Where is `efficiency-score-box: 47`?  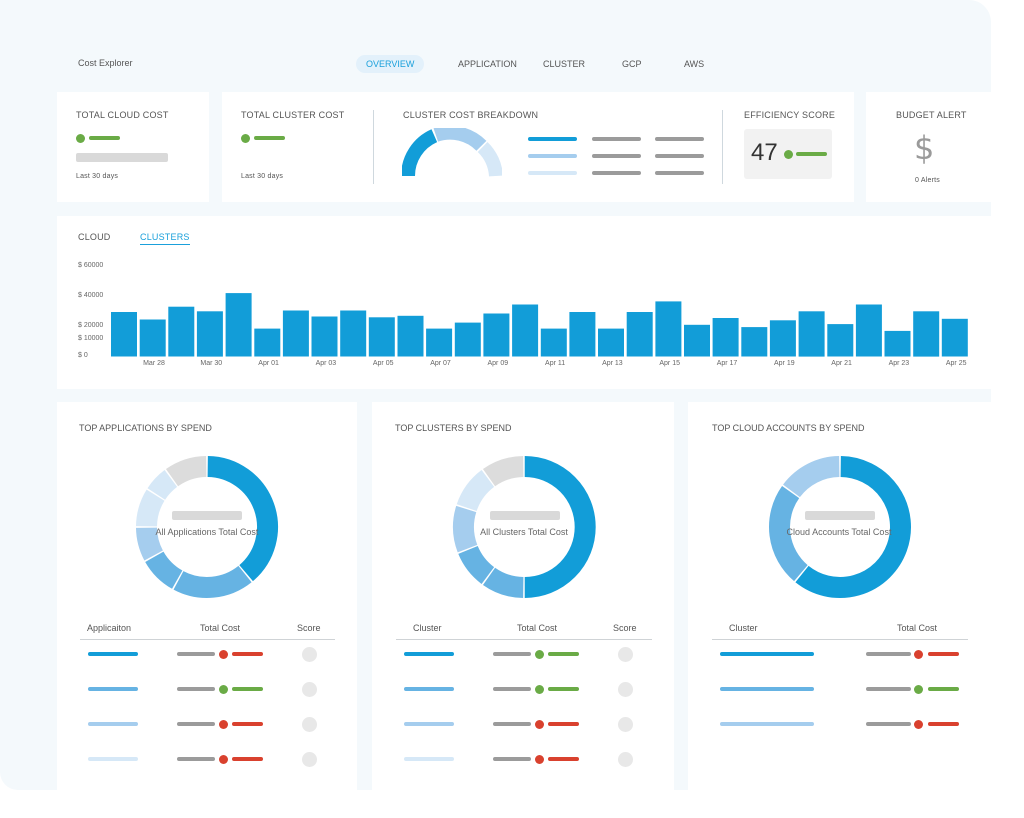
efficiency-score-box: 47 is located at coordinates (788, 154).